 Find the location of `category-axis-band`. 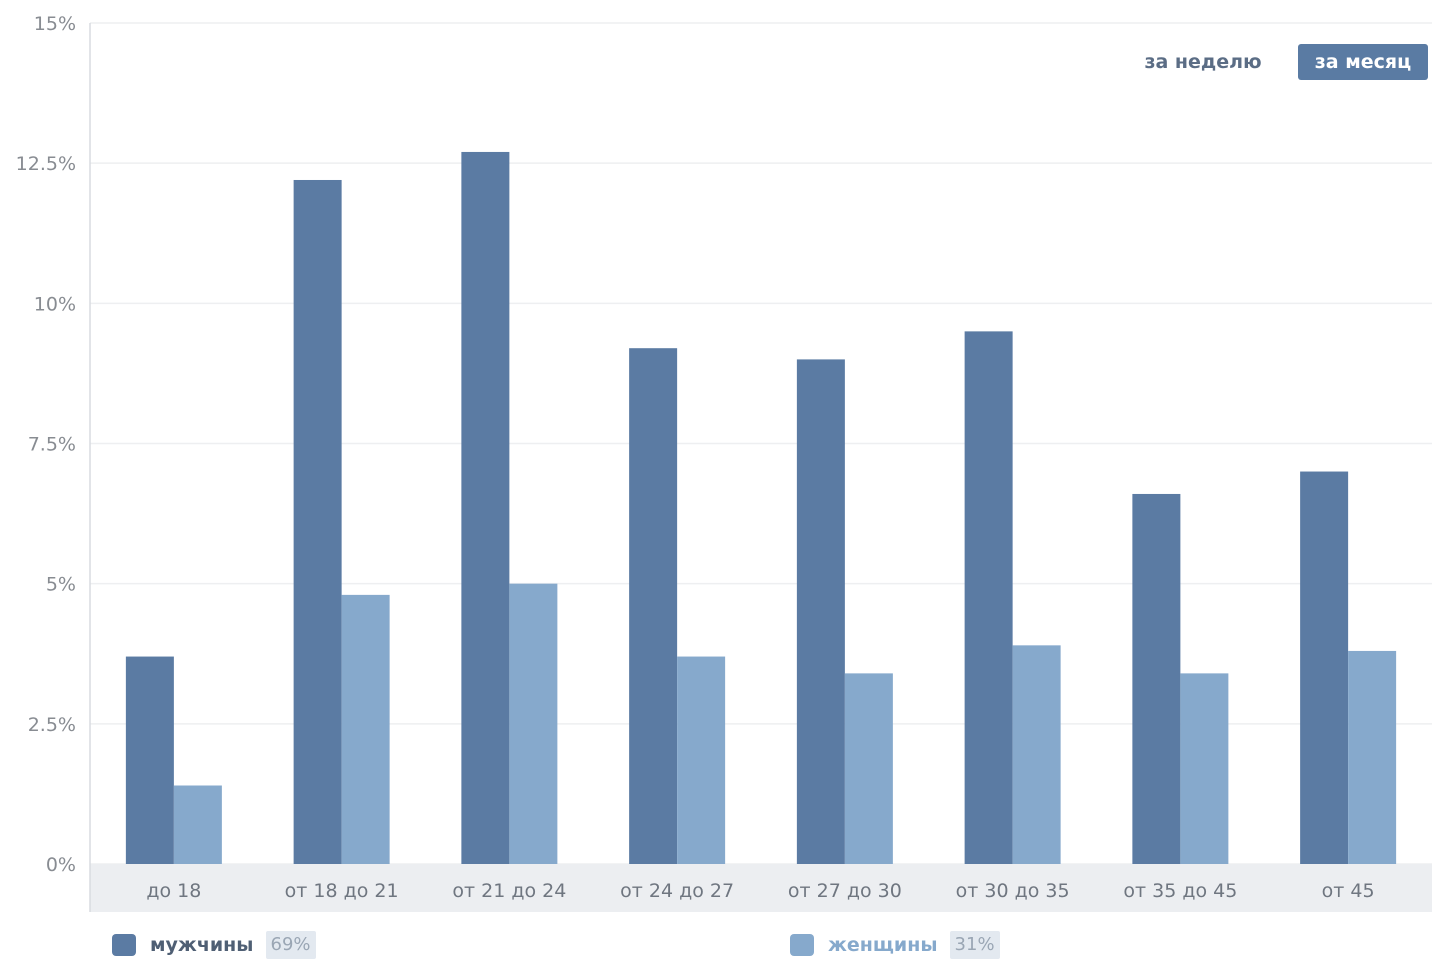

category-axis-band is located at coordinates (761, 888).